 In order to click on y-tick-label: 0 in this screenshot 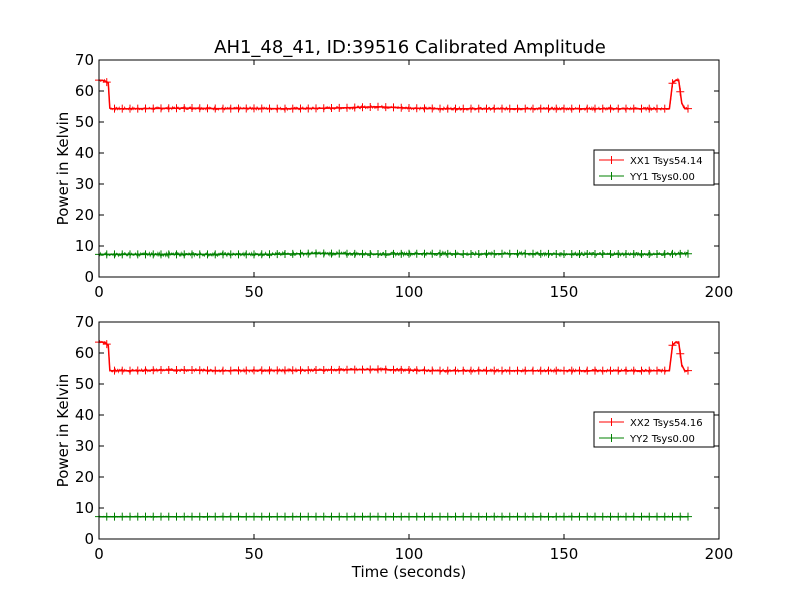, I will do `click(89, 277)`.